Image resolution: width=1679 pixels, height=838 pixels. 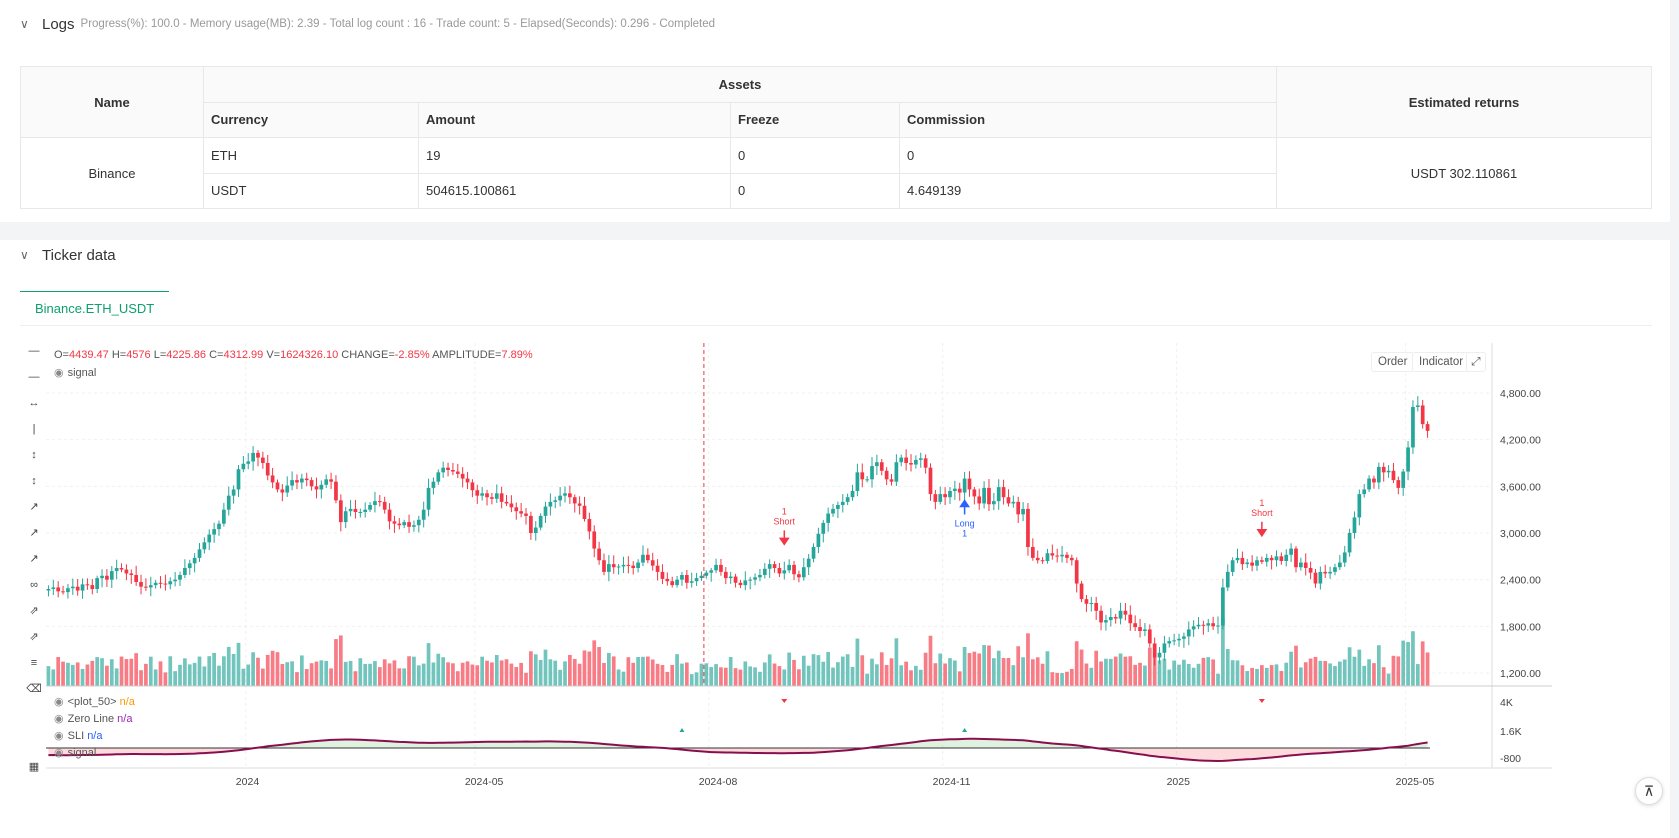 I want to click on trade-label: Short, so click(x=785, y=521).